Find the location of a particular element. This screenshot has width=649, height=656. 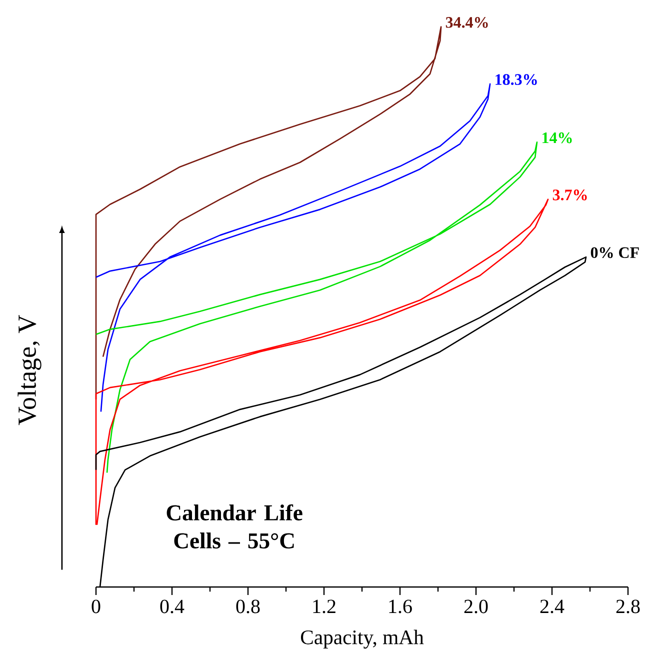

series-label: 0% CF is located at coordinates (614, 252).